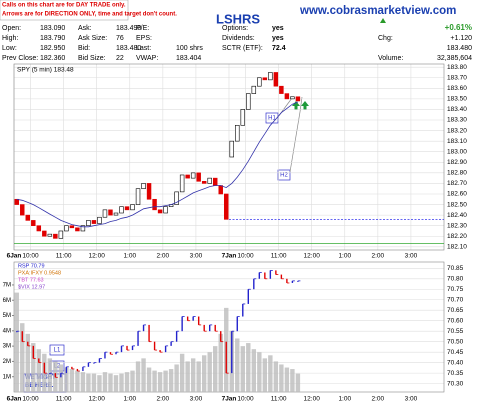  What do you see at coordinates (147, 58) in the screenshot?
I see `quote-label: VWAP:` at bounding box center [147, 58].